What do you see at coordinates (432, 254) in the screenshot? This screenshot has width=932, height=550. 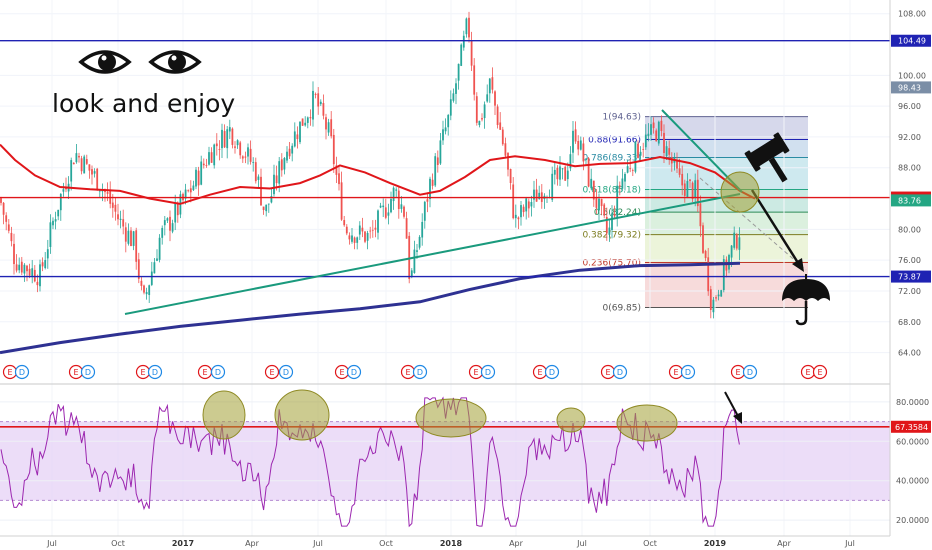 I see `ascending-trendline` at bounding box center [432, 254].